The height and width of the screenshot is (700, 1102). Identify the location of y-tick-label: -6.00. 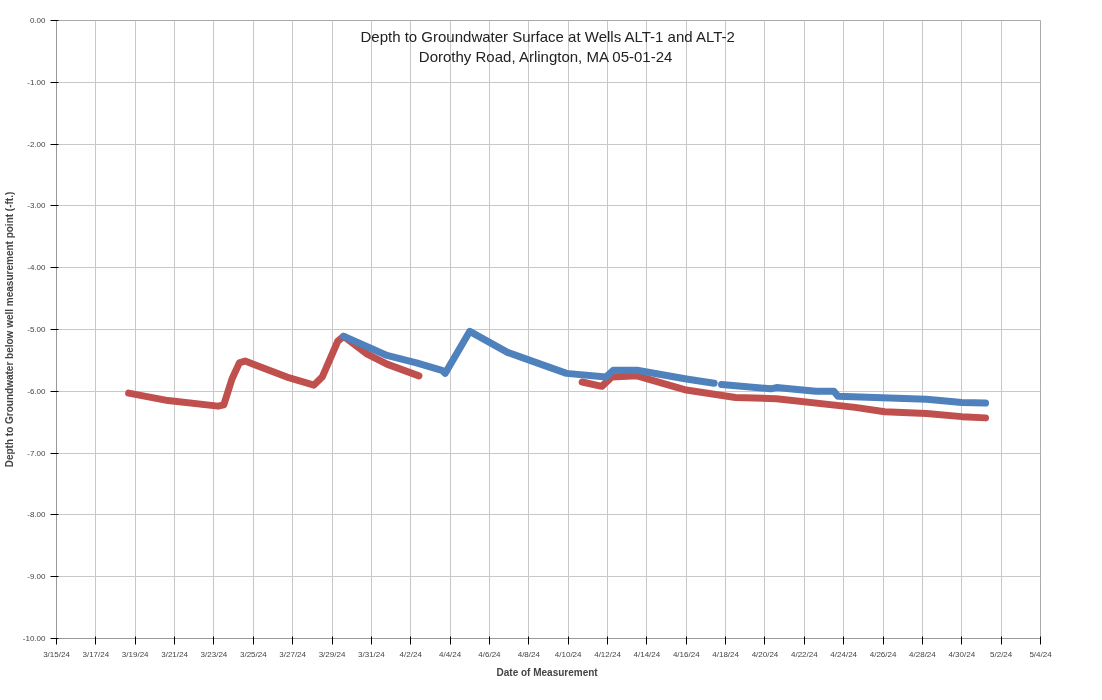
(37, 391).